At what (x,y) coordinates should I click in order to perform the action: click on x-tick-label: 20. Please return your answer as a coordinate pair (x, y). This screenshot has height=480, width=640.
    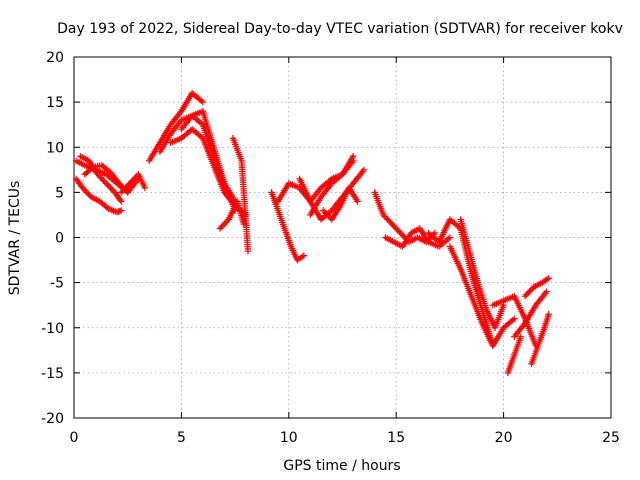
    Looking at the image, I should click on (504, 438).